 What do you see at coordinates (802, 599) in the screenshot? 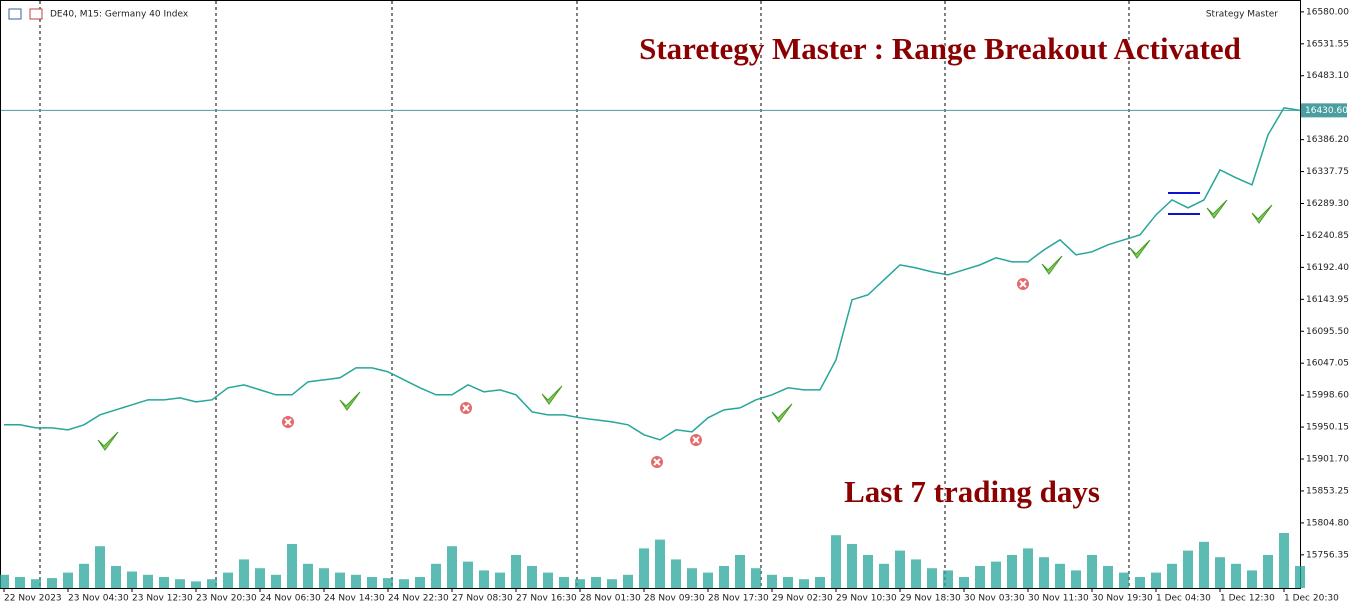
I see `x-tick-label: 29 Nov 02:30` at bounding box center [802, 599].